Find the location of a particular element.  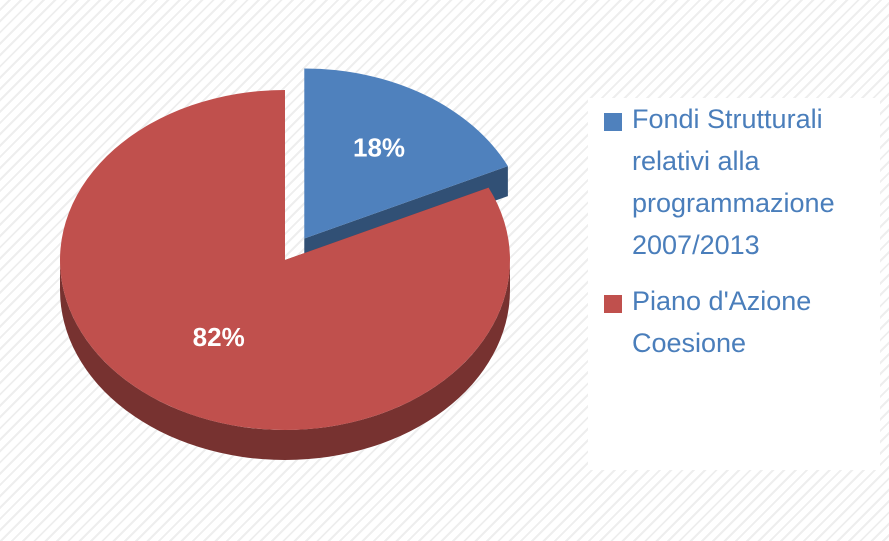

legend-label: Piano d'Azione Coesione is located at coordinates (722, 322).